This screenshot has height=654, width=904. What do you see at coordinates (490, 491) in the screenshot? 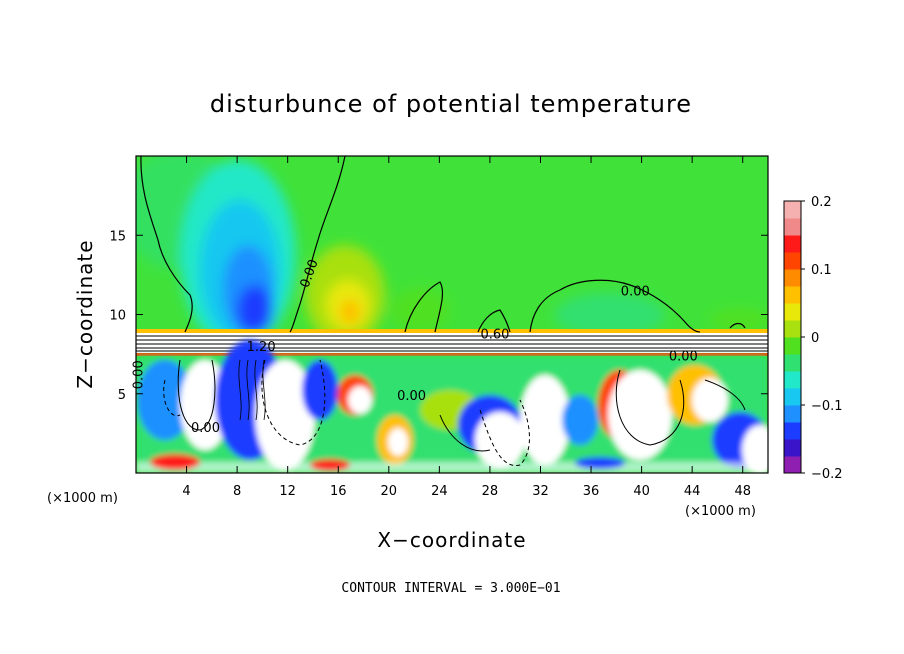
I see `x-tick-label: 28` at bounding box center [490, 491].